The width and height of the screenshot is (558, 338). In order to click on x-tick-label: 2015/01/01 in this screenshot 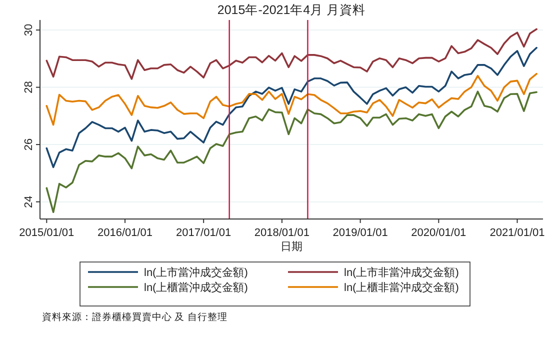, I will do `click(46, 233)`.